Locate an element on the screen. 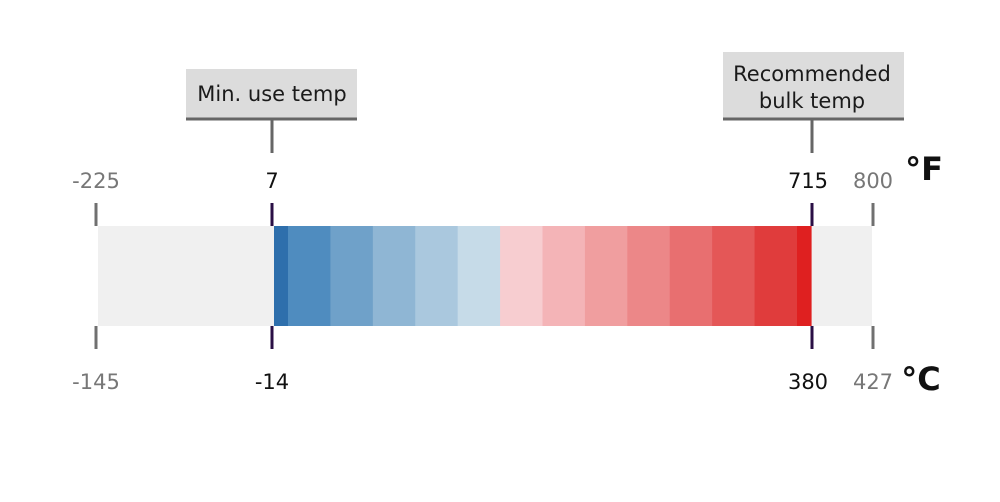 This screenshot has width=1000, height=502. fahrenheit-min-label: -225 is located at coordinates (96, 181).